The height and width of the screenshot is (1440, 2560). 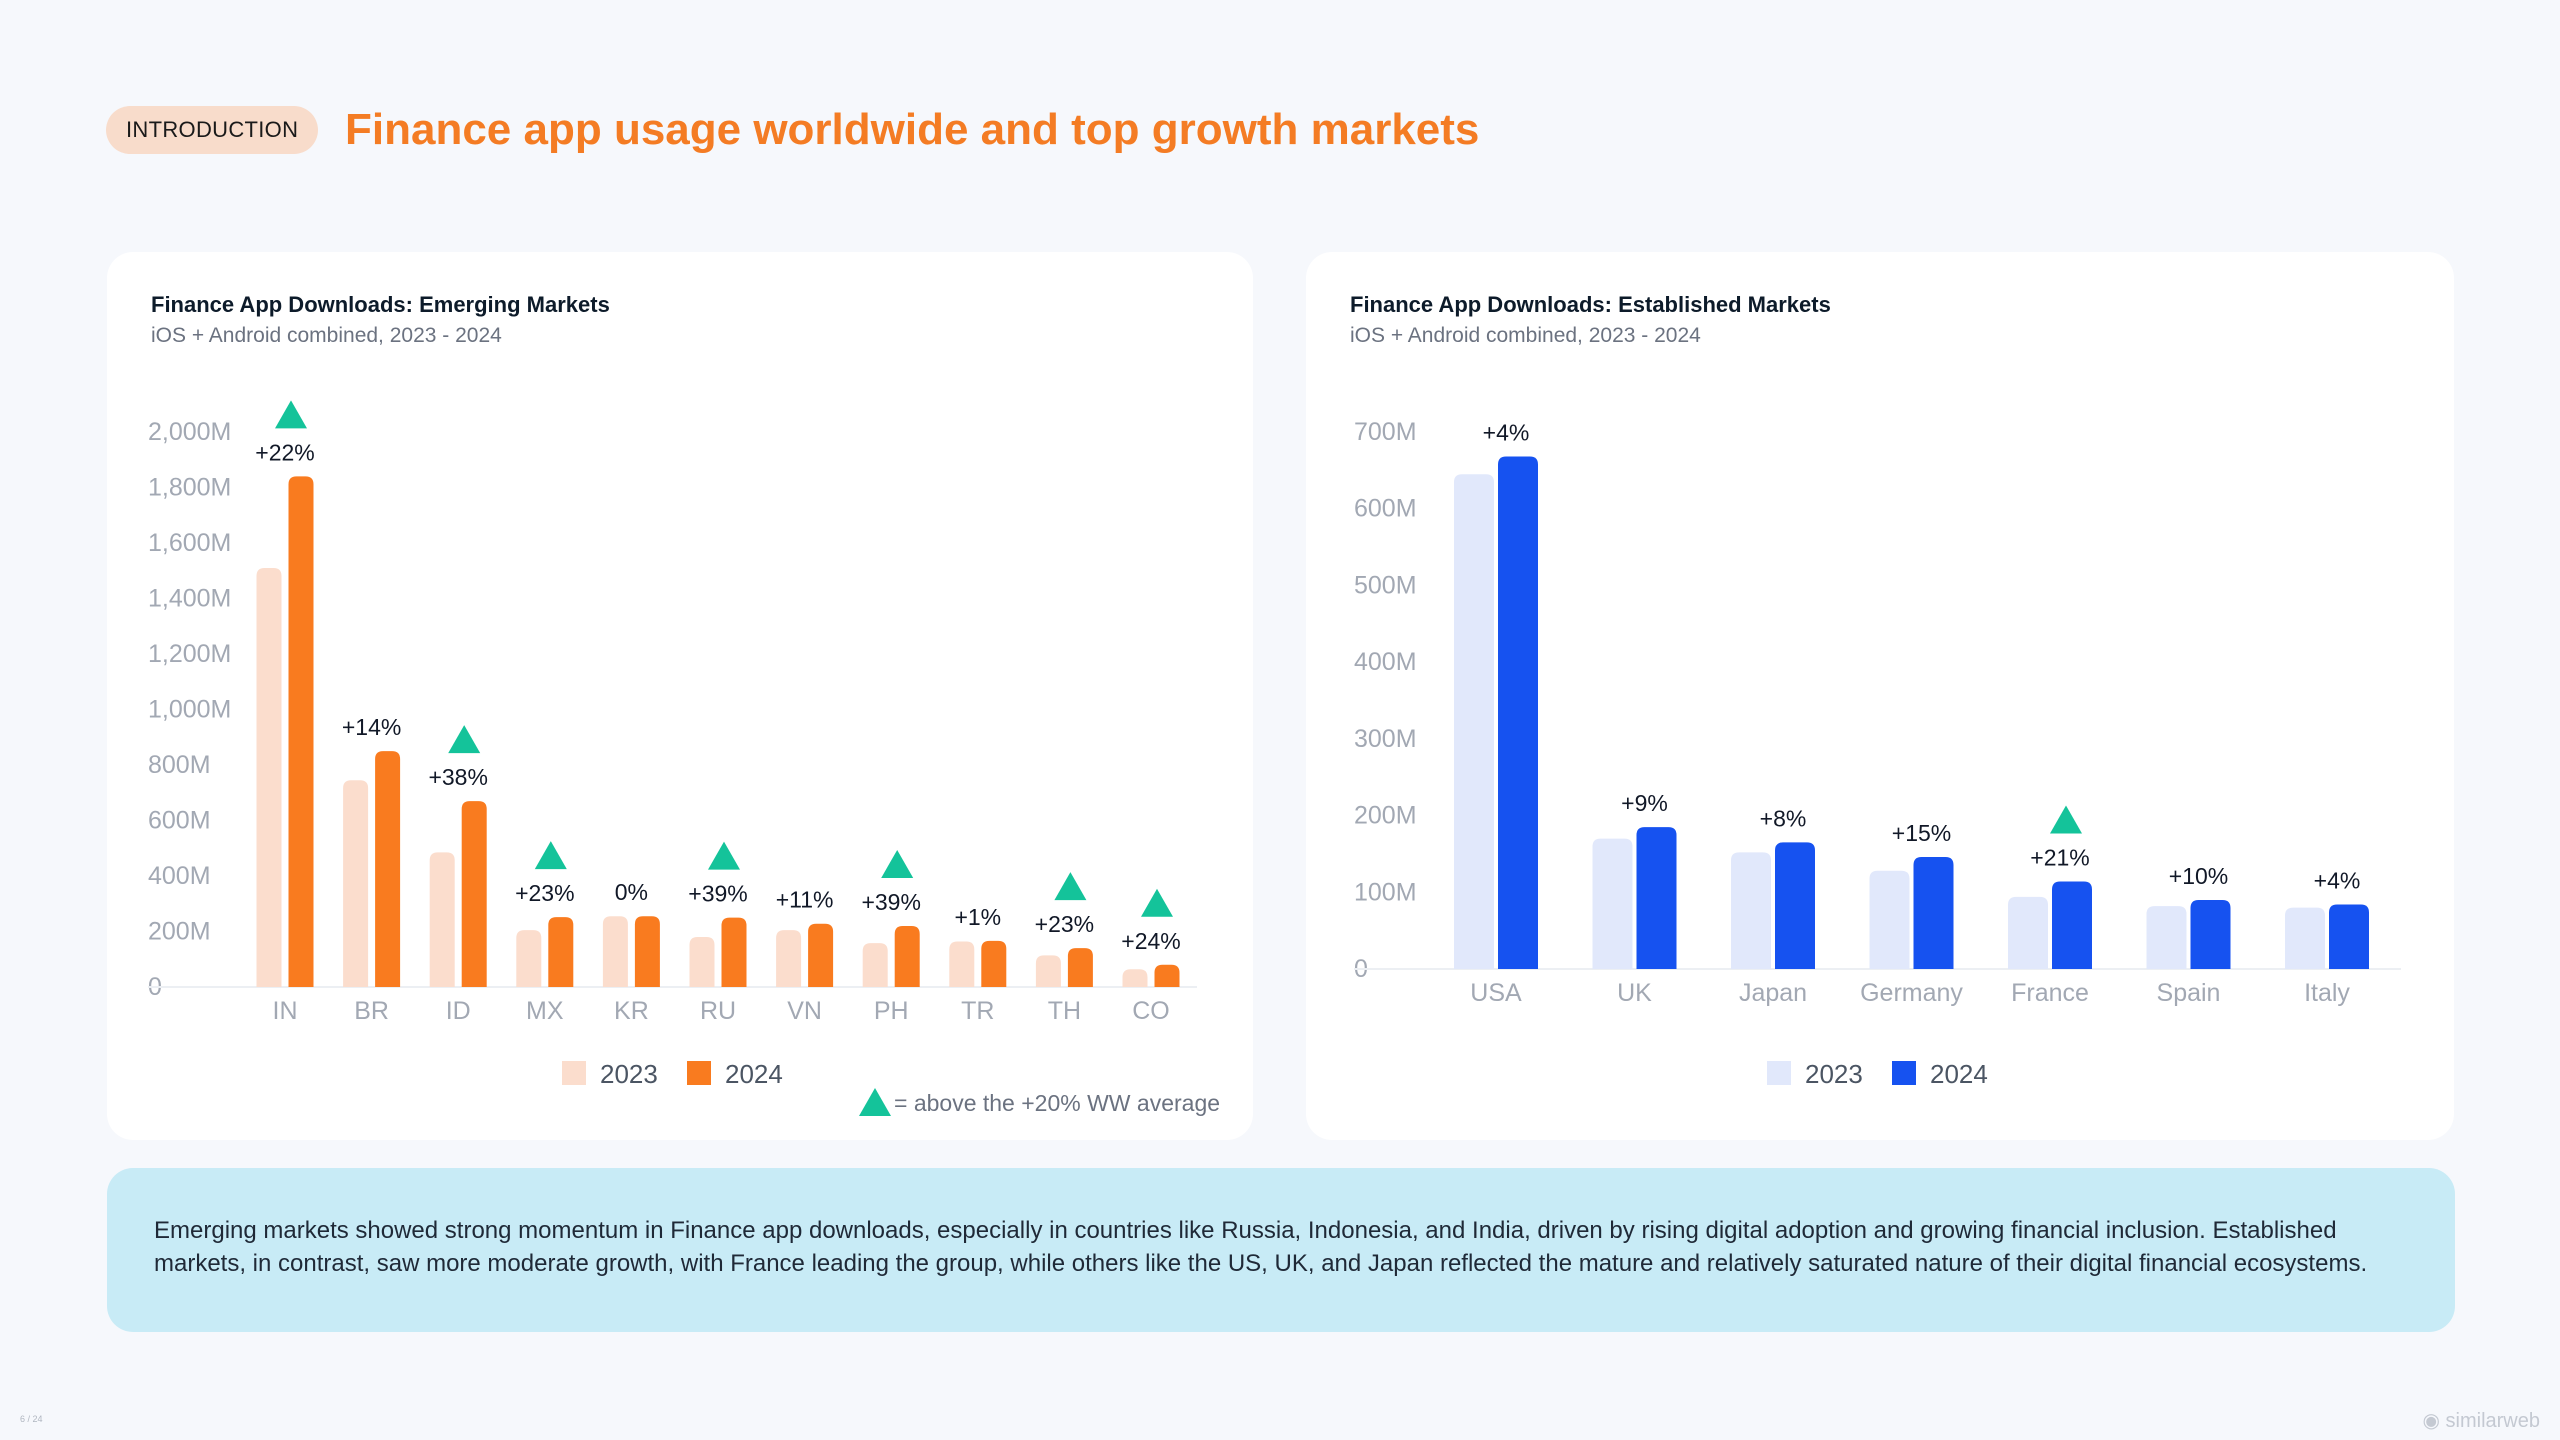 I want to click on growth-label: +10%, so click(x=2198, y=876).